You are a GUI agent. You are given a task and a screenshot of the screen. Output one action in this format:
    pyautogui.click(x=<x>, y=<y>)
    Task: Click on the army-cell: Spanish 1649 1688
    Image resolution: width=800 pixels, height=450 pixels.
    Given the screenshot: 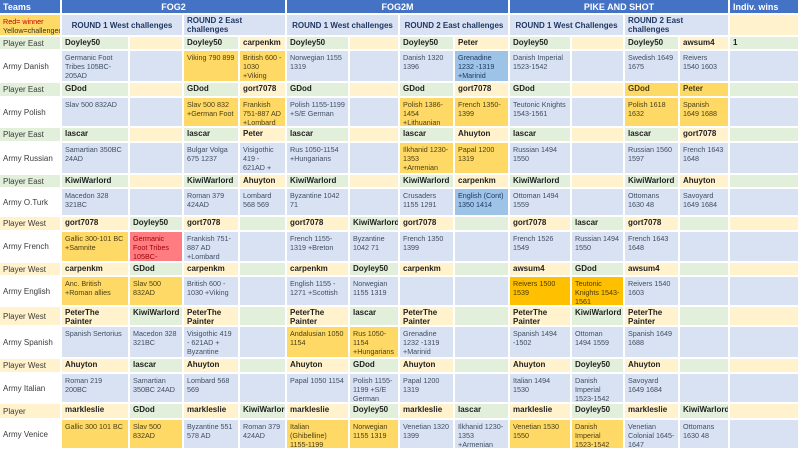 What is the action you would take?
    pyautogui.click(x=652, y=343)
    